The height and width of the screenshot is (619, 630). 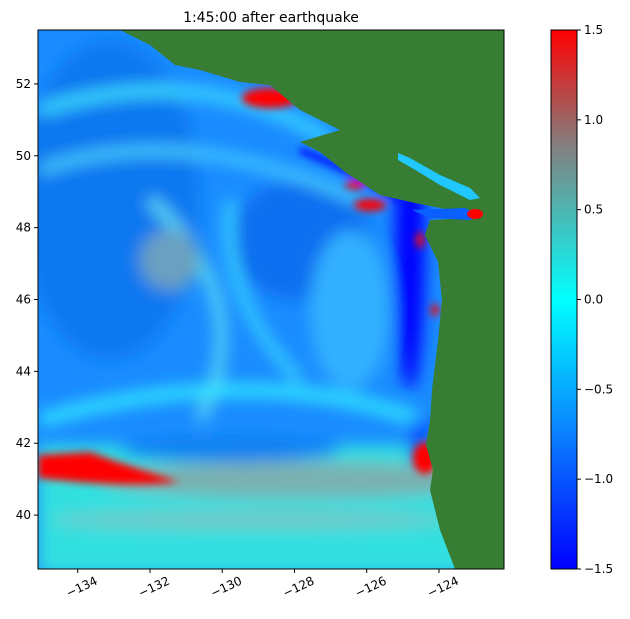 What do you see at coordinates (598, 389) in the screenshot?
I see `colorbar-tick-label: −0.5` at bounding box center [598, 389].